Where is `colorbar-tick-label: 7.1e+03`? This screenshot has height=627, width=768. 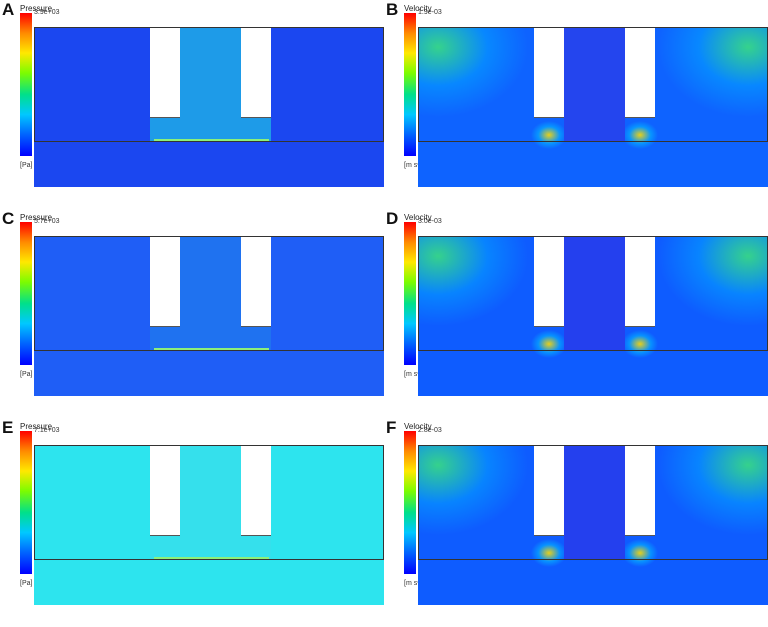
colorbar-tick-label: 7.1e+03 is located at coordinates (47, 430).